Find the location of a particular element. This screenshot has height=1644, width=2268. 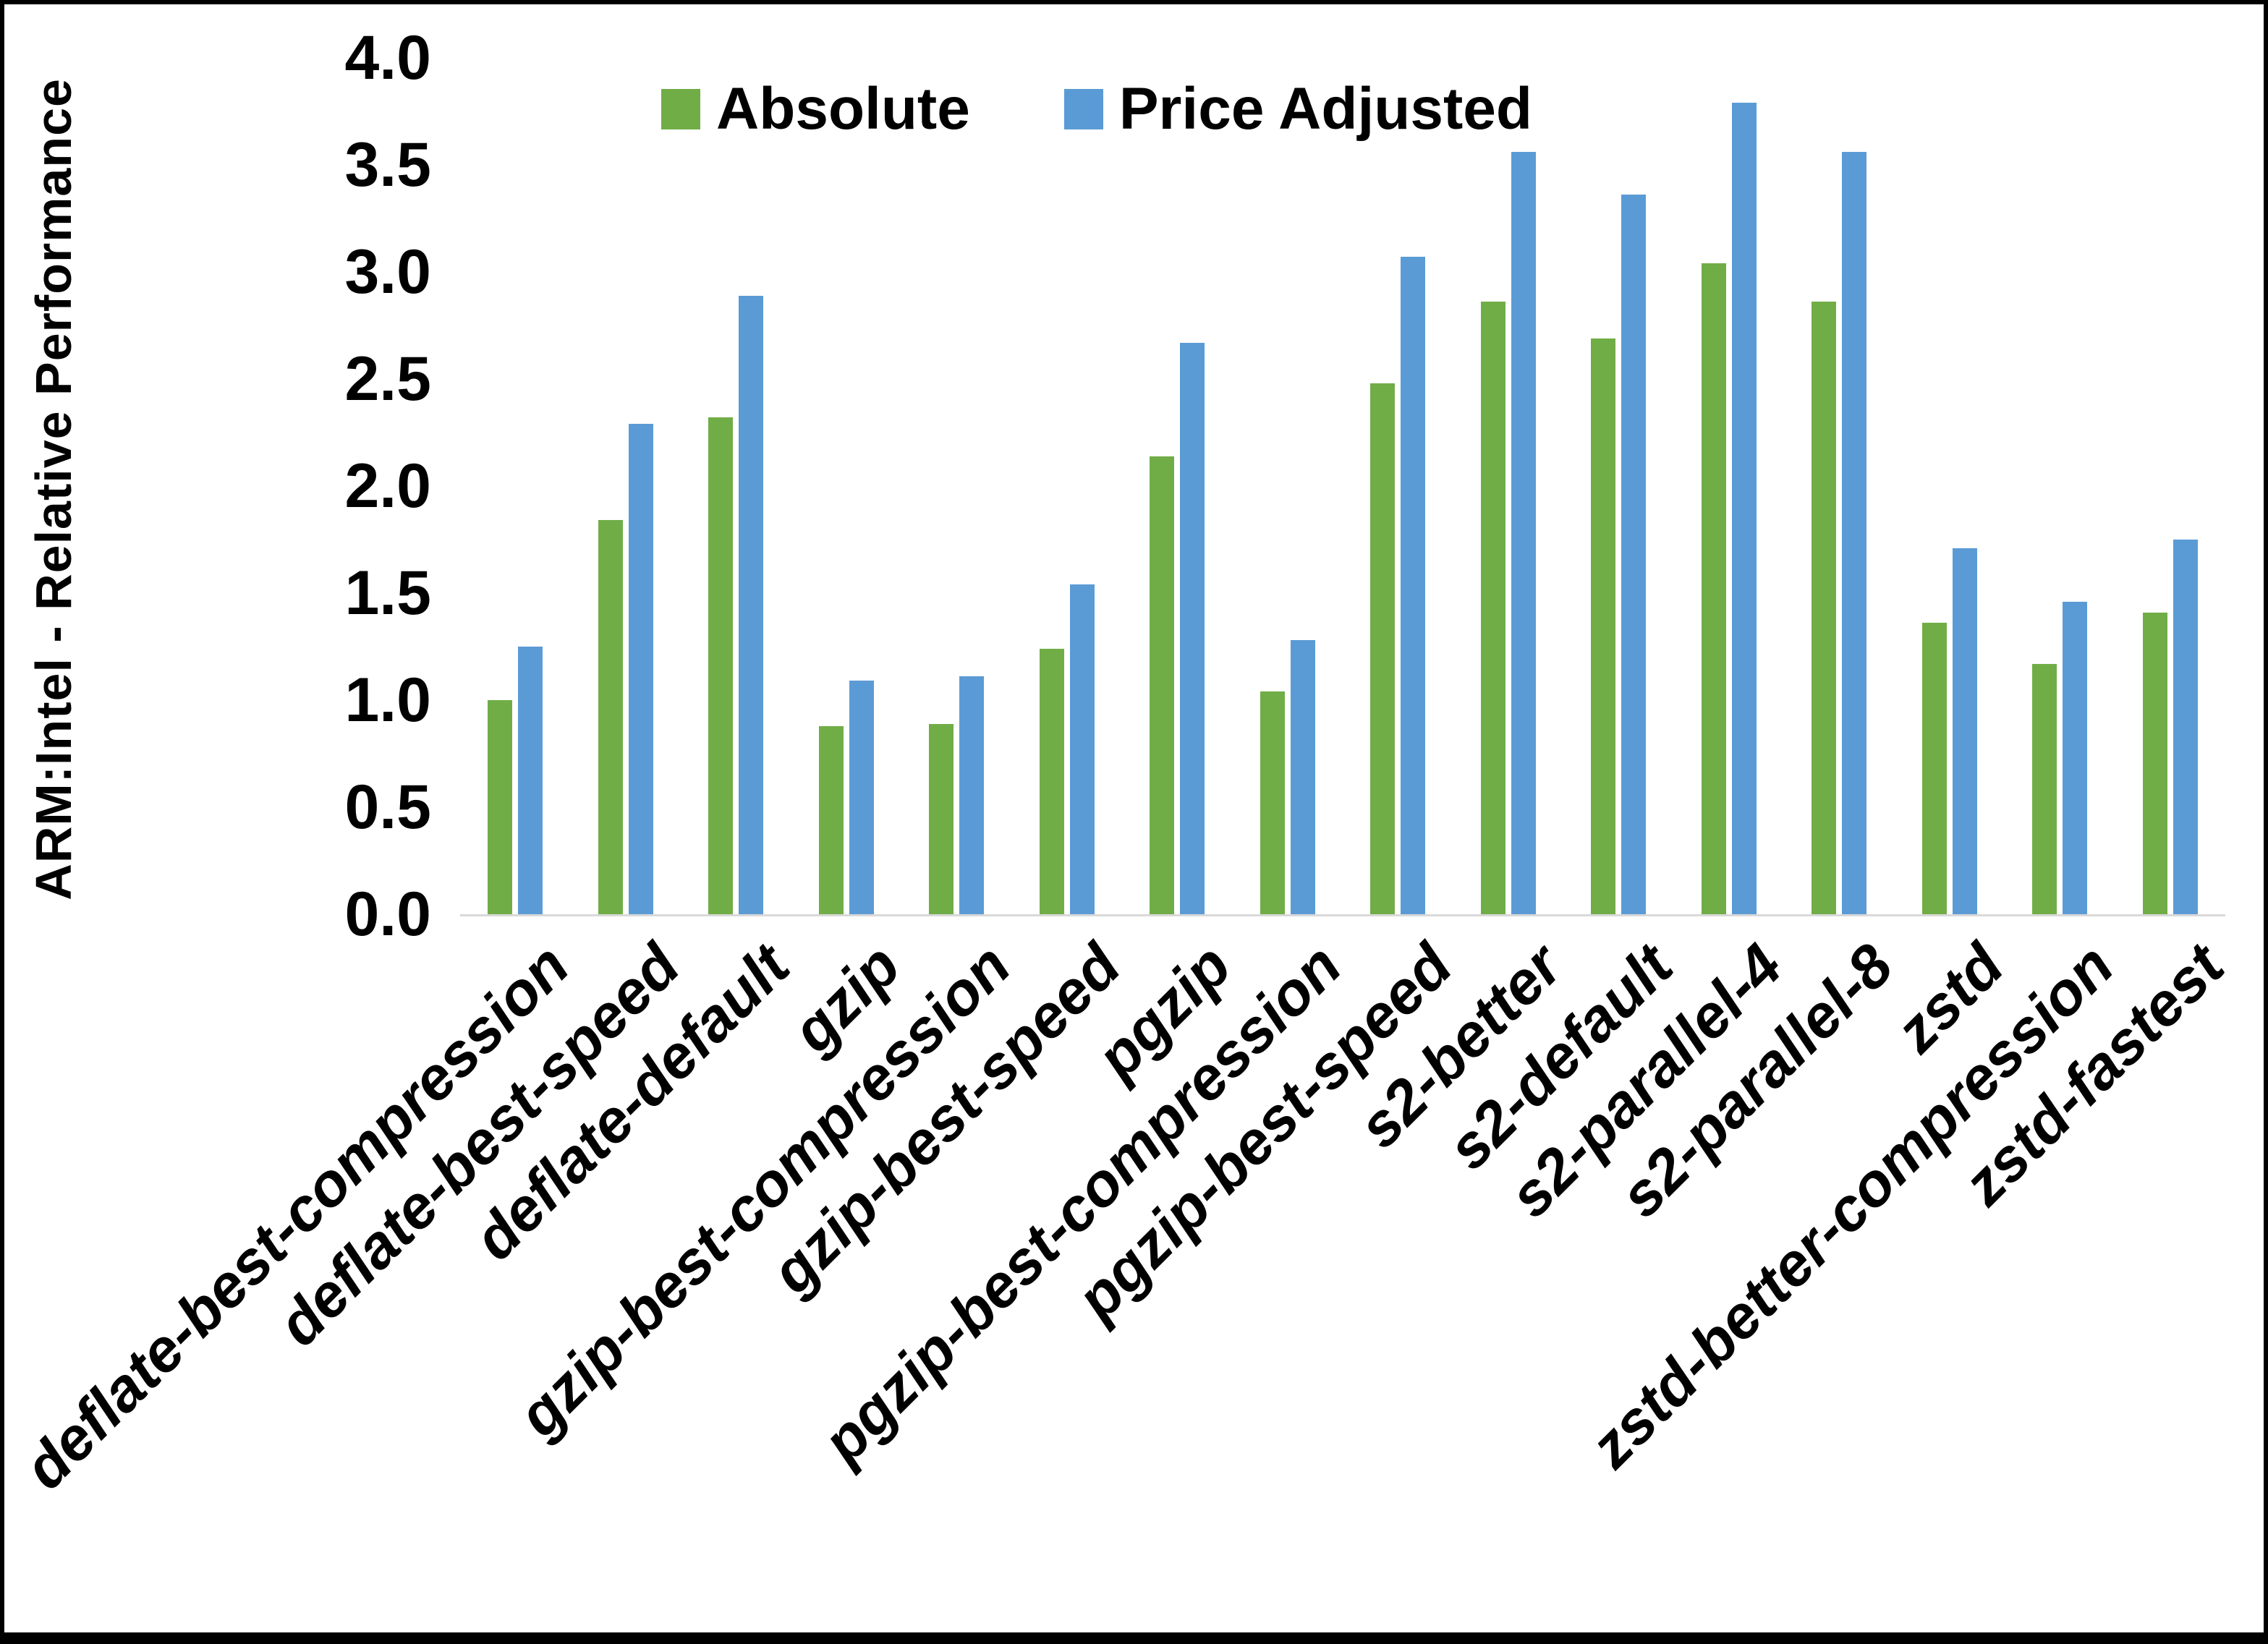

bar-absolute-deflate-default is located at coordinates (721, 665).